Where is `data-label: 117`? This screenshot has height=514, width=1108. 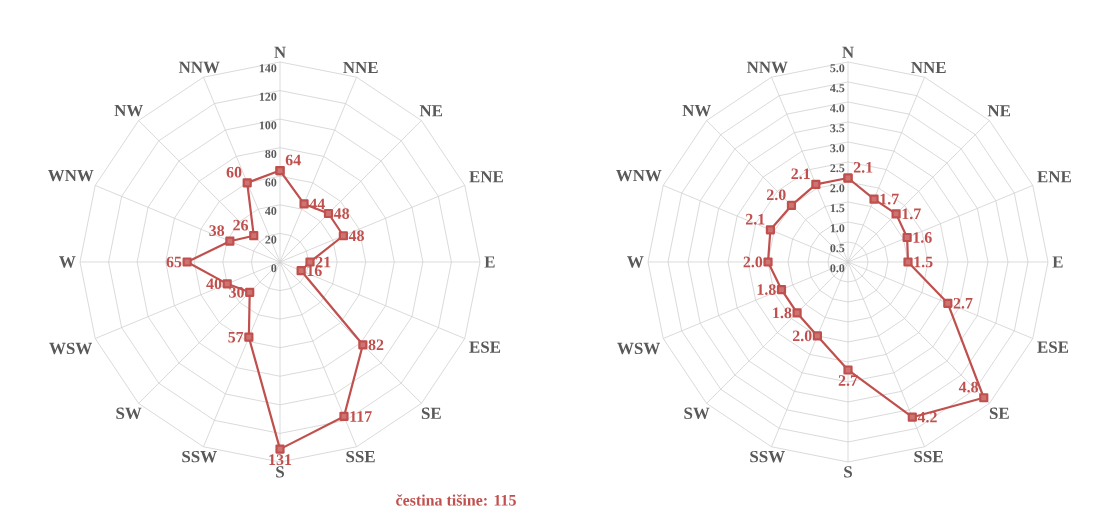
data-label: 117 is located at coordinates (361, 416).